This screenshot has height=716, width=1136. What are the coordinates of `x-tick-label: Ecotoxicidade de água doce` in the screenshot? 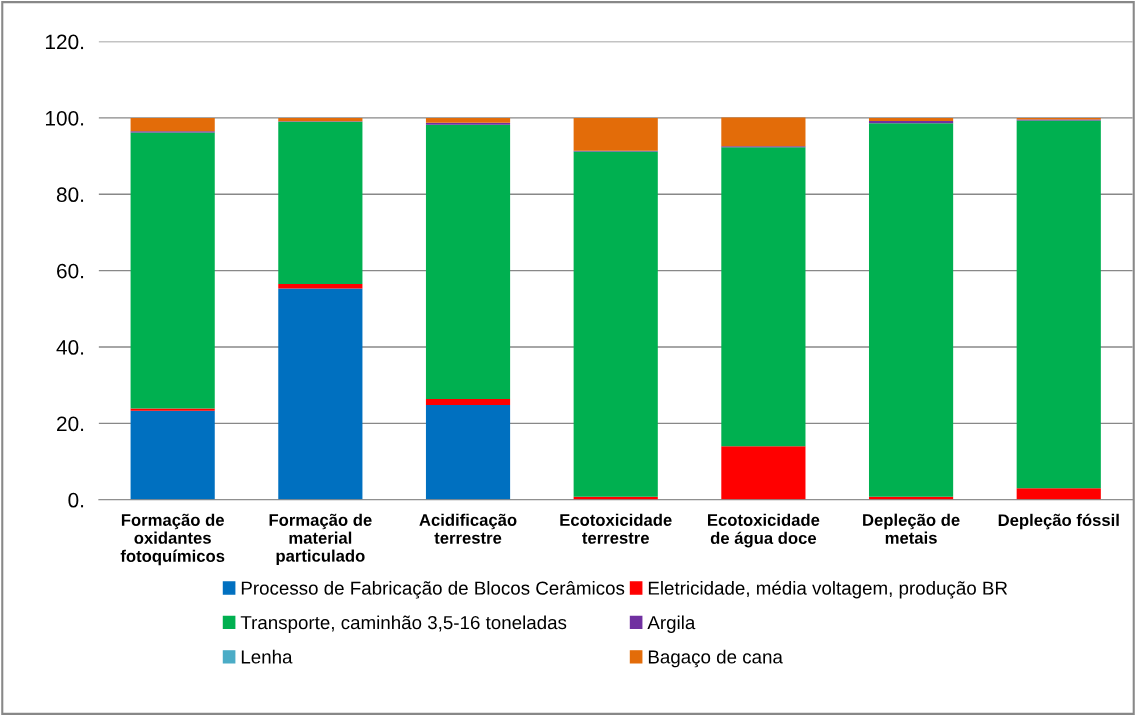 It's located at (764, 530).